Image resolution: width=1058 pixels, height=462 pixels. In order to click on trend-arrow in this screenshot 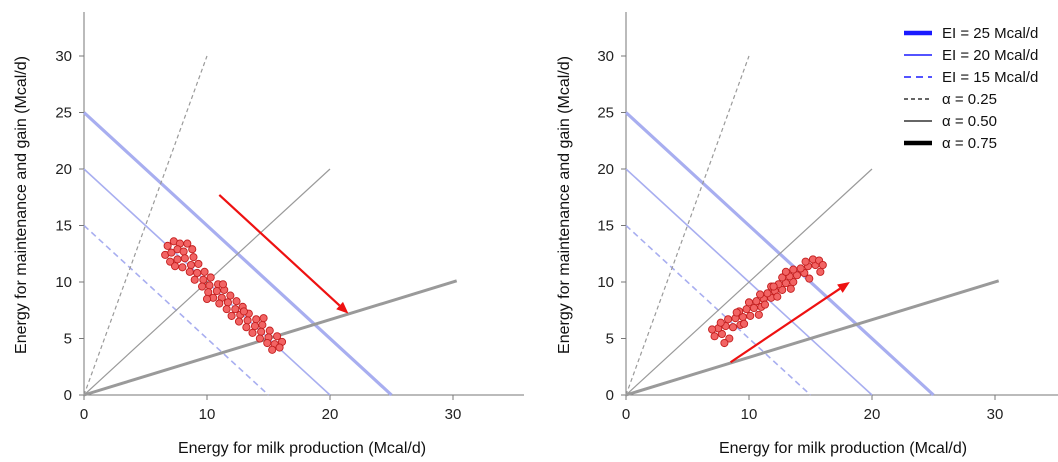, I will do `click(785, 325)`.